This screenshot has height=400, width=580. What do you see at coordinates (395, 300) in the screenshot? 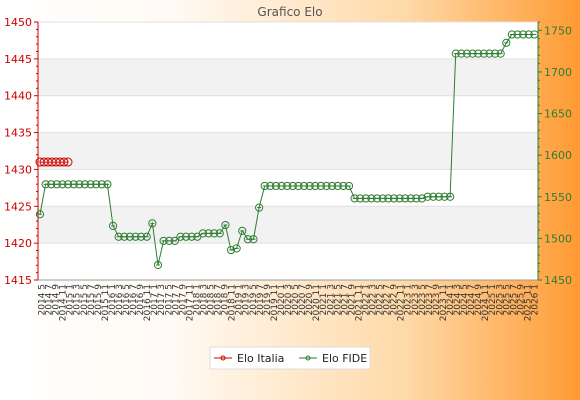
I see `x-tick-label: 2022 9` at bounding box center [395, 300].